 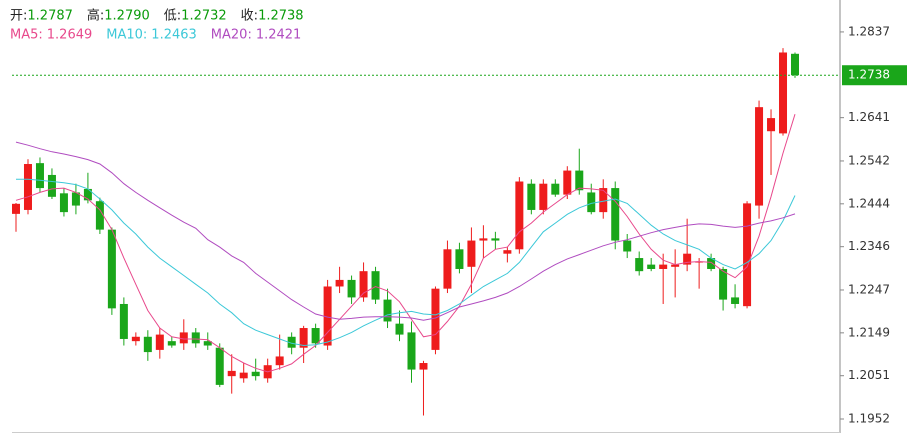 I want to click on ma-legend-label: MA5:, so click(x=26, y=35).